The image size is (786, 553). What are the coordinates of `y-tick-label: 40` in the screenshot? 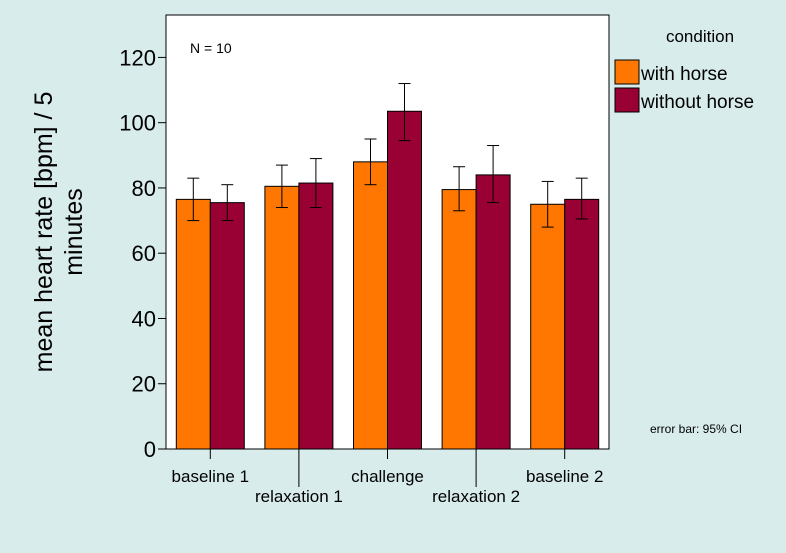 It's located at (144, 318).